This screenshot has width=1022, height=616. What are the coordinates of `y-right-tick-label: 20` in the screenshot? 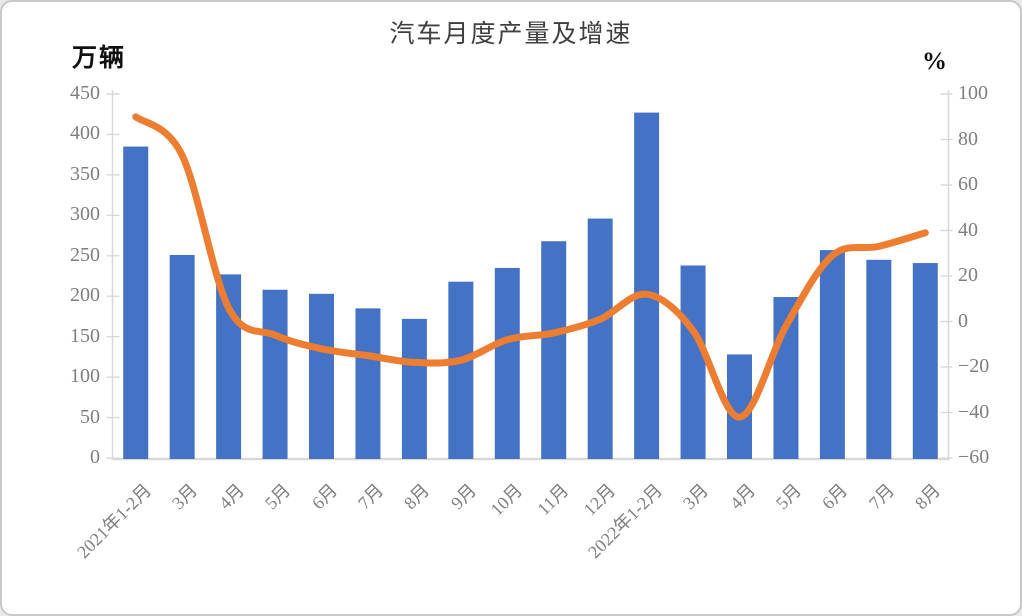 It's located at (968, 275).